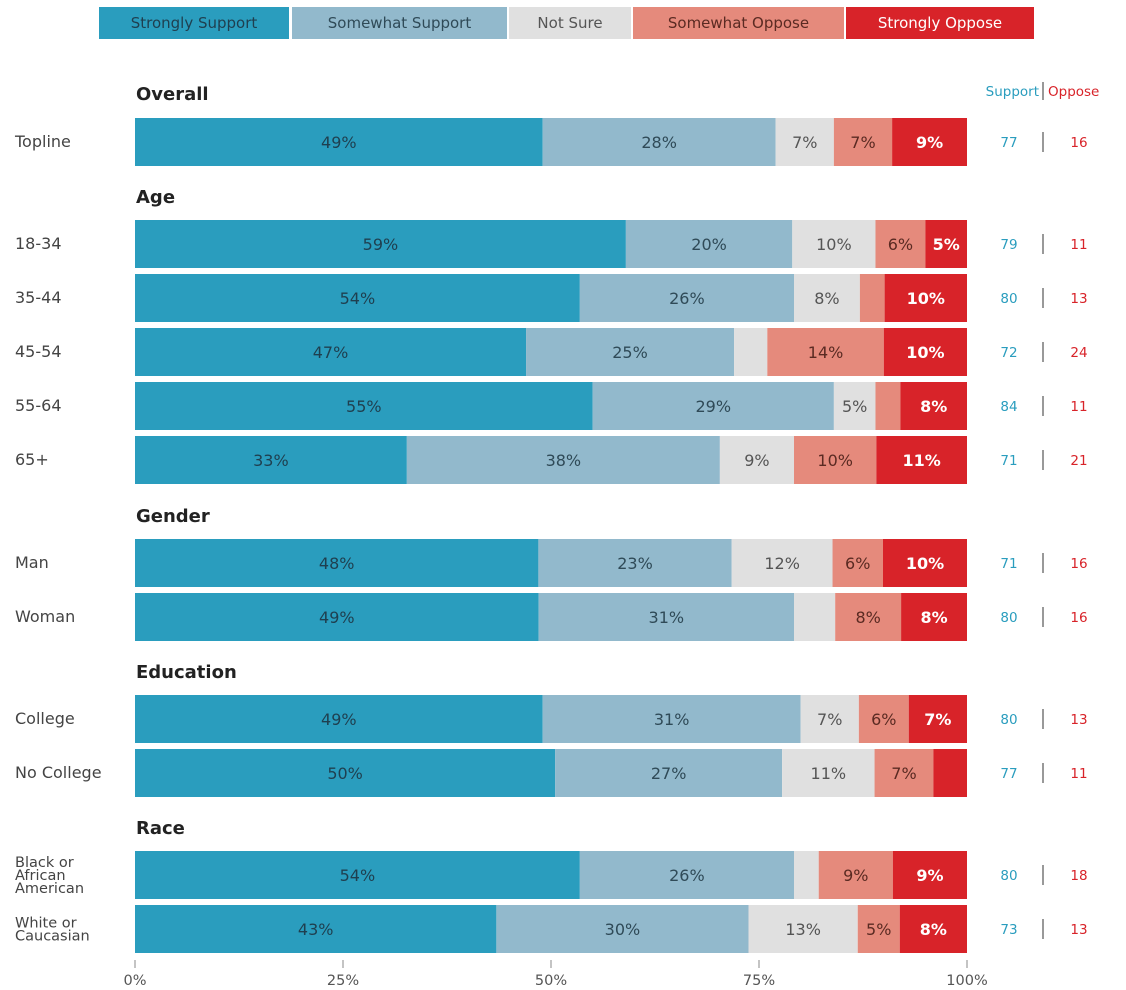  Describe the element at coordinates (1078, 143) in the screenshot. I see `oppose-value-topline: 16` at that location.